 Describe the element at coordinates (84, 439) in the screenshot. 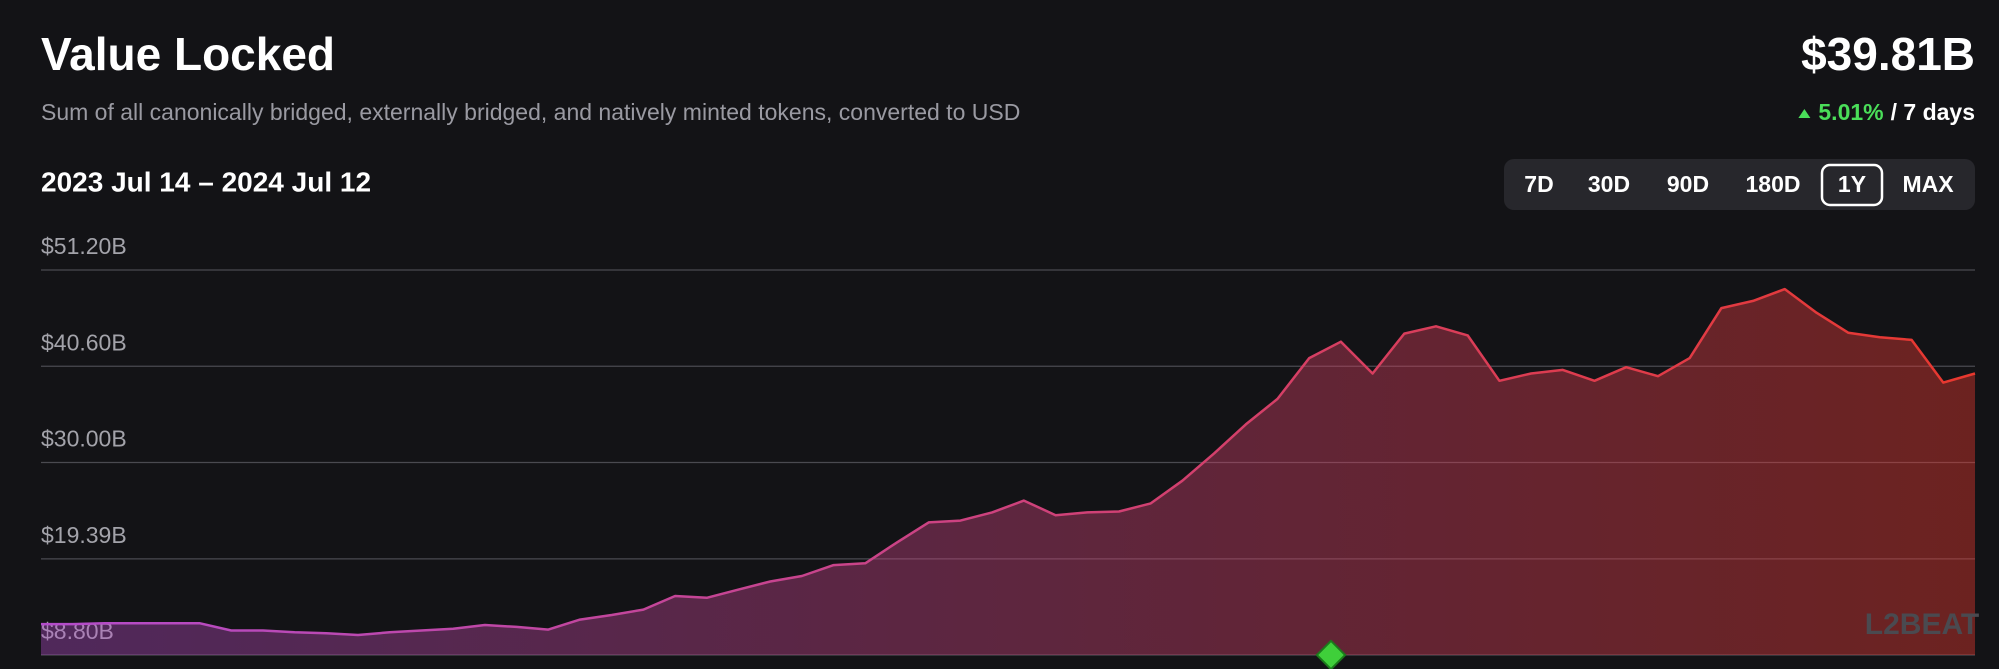

I see `y-tick-label: $30.00B` at that location.